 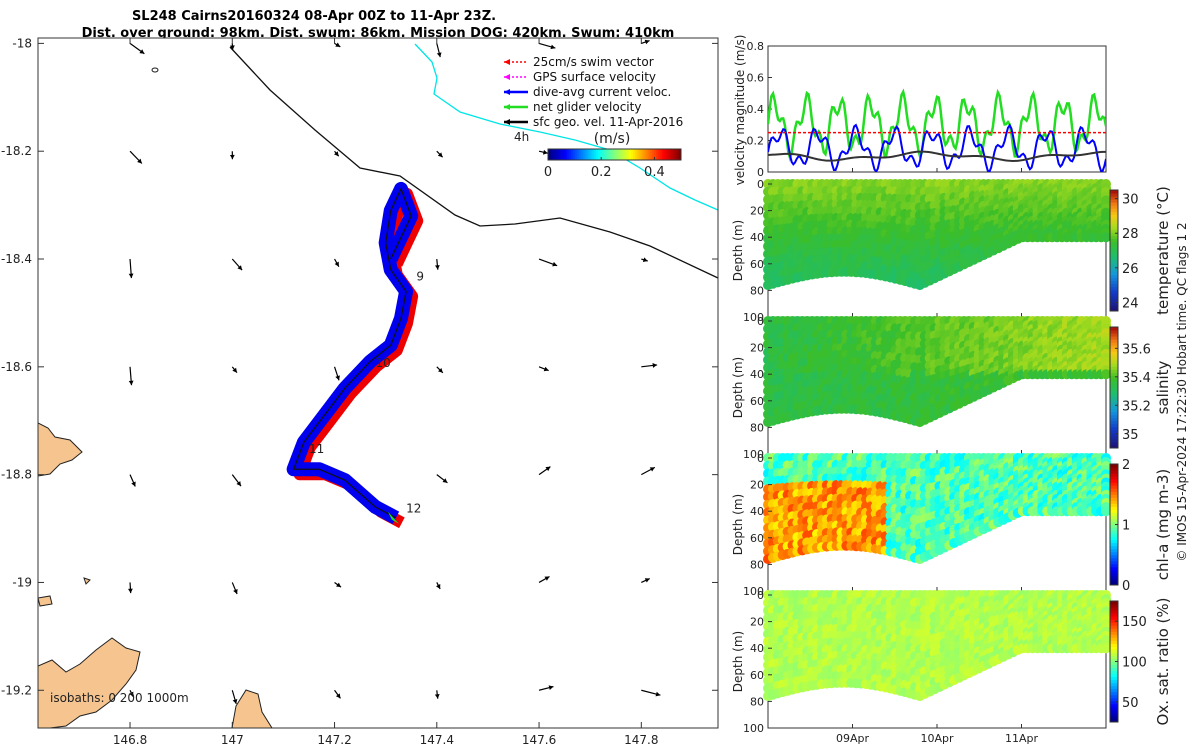 What do you see at coordinates (612, 139) in the screenshot?
I see `map-colorbar-label: (m/s)` at bounding box center [612, 139].